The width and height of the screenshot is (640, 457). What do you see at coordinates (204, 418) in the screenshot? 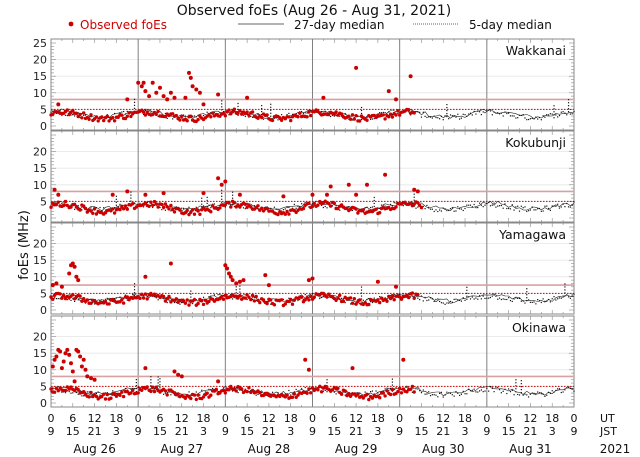
I see `ut-tick-label: 18` at bounding box center [204, 418].